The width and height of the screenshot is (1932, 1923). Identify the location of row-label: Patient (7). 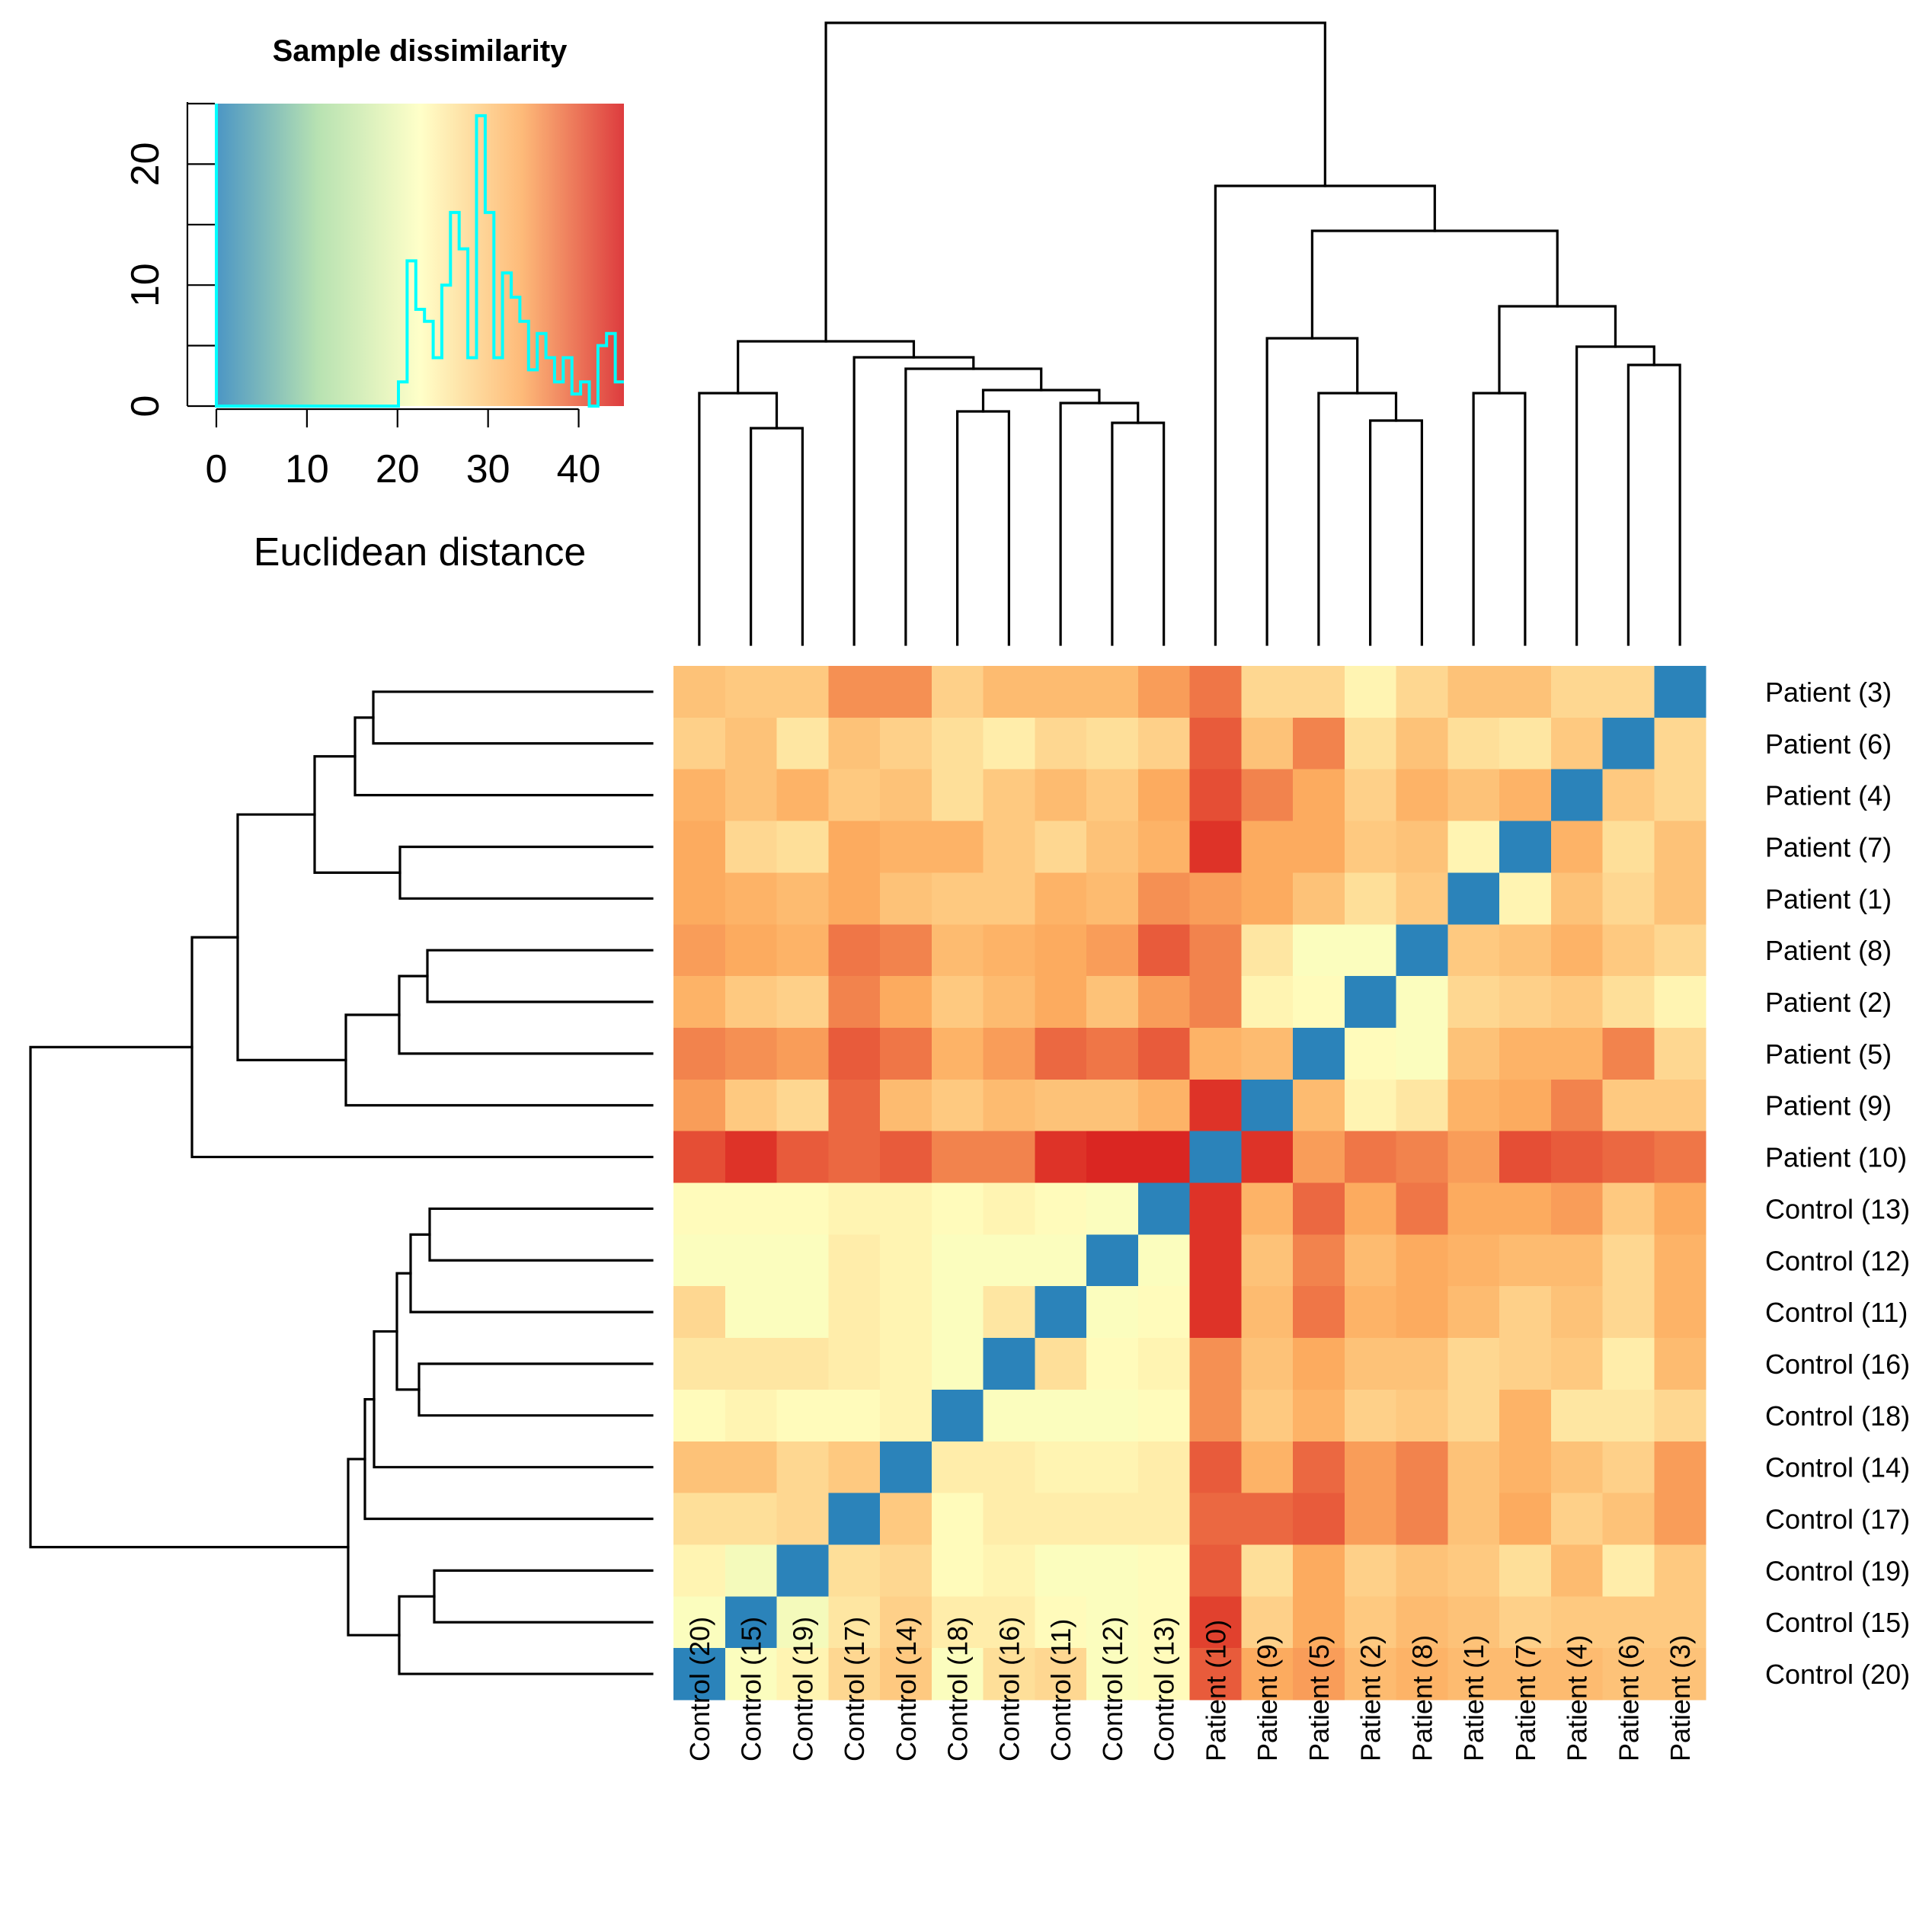
(1828, 847).